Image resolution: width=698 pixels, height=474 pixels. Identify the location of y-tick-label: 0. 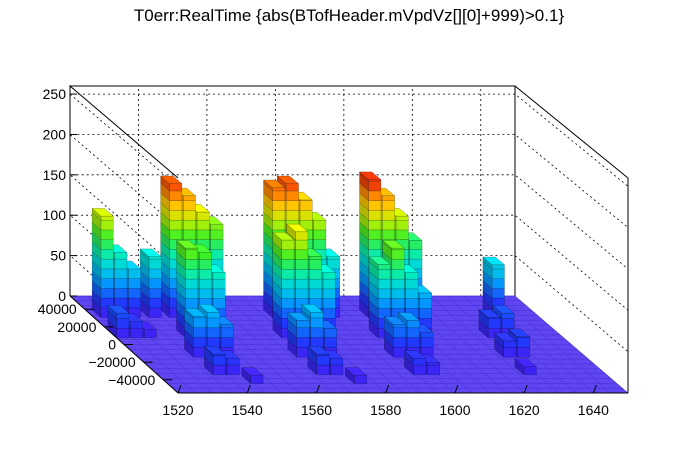
(112, 345).